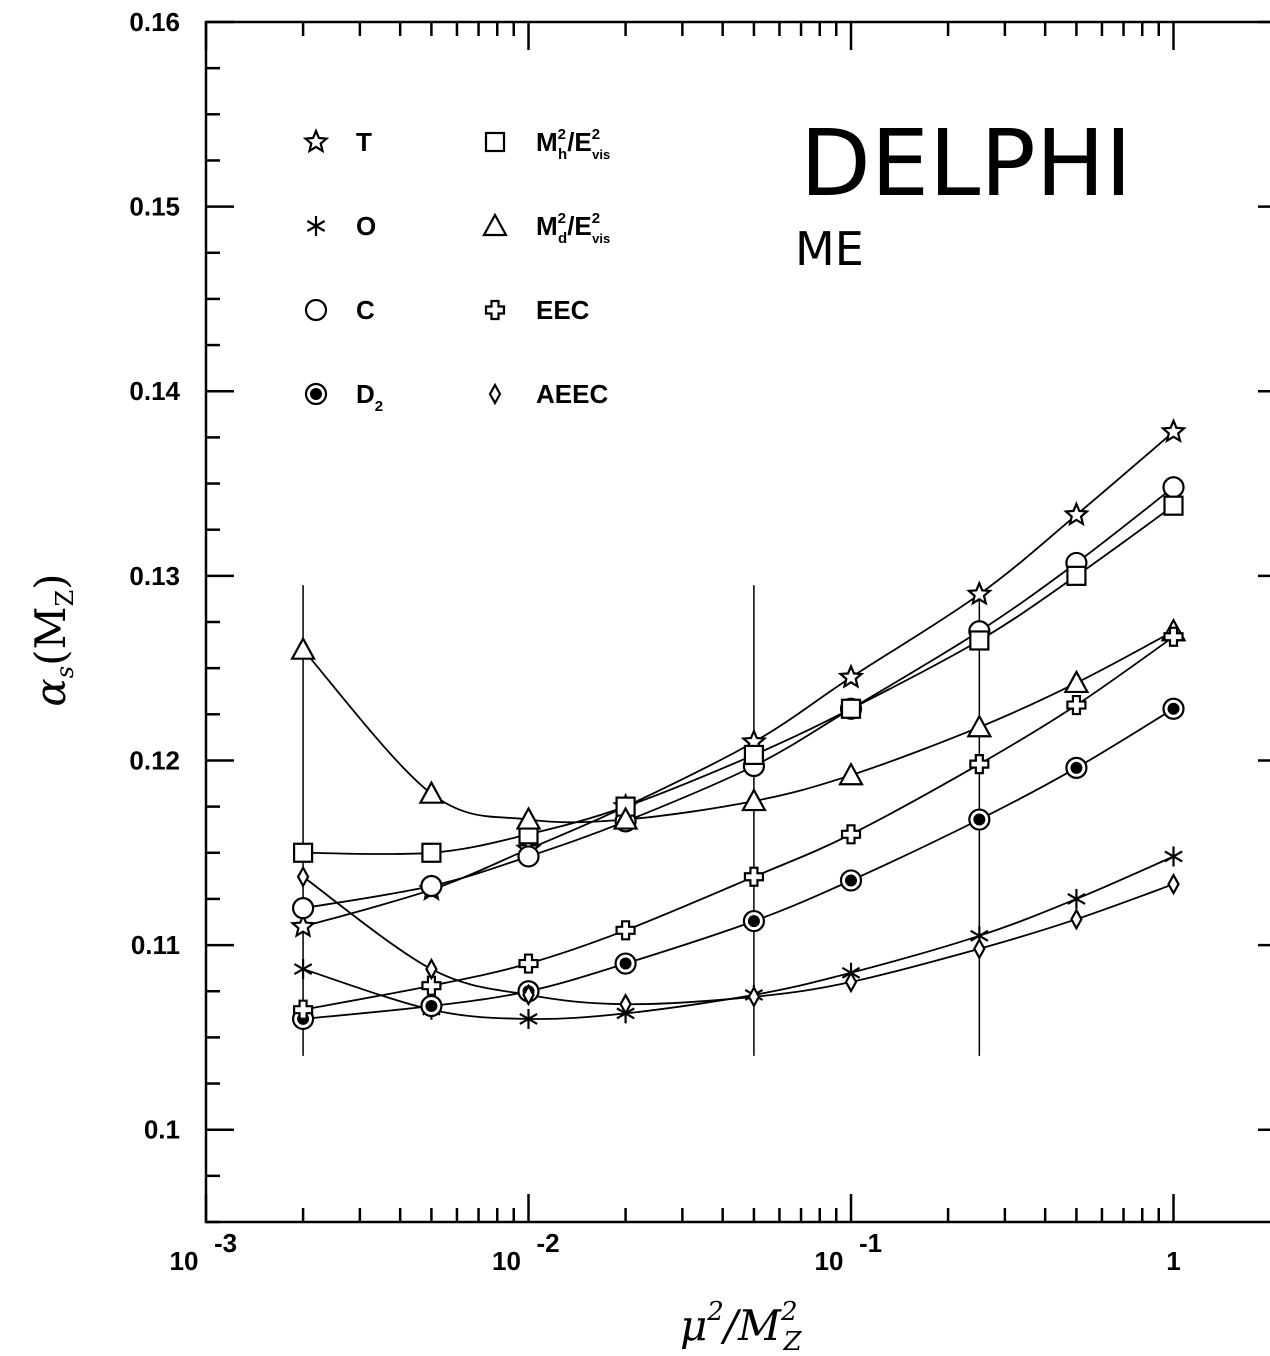 This screenshot has height=1356, width=1270. I want to click on y-axis-title: αs(MZ), so click(52, 639).